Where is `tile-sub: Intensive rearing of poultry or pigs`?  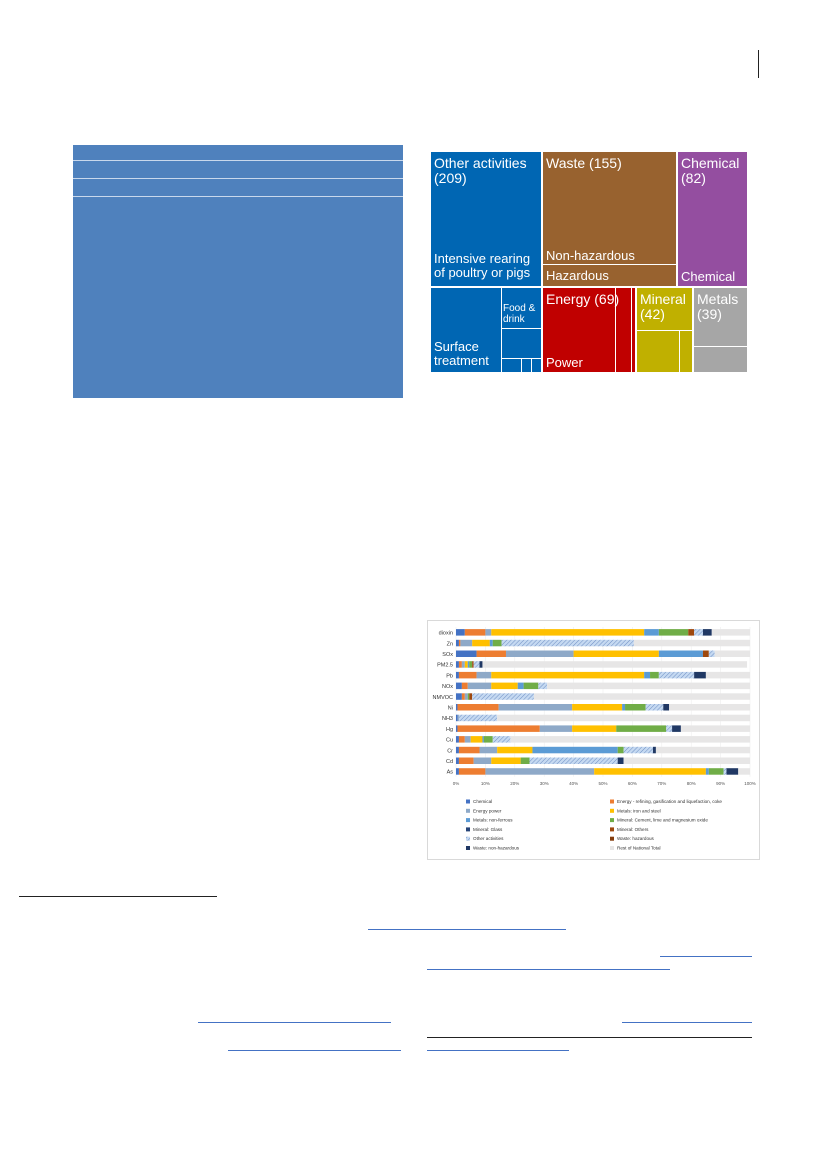
tile-sub: Intensive rearing of poultry or pigs is located at coordinates (482, 266).